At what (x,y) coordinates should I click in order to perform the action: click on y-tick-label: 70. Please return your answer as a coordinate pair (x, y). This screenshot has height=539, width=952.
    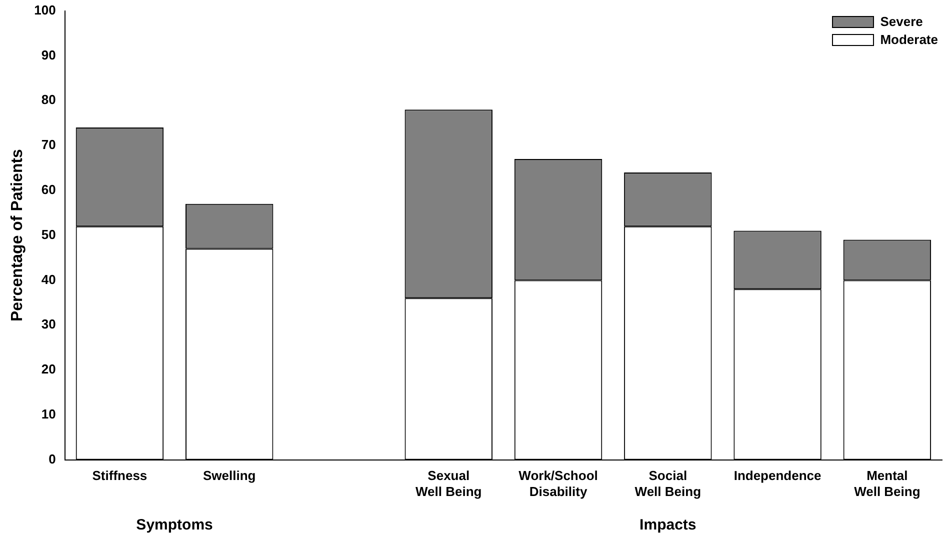
    Looking at the image, I should click on (48, 144).